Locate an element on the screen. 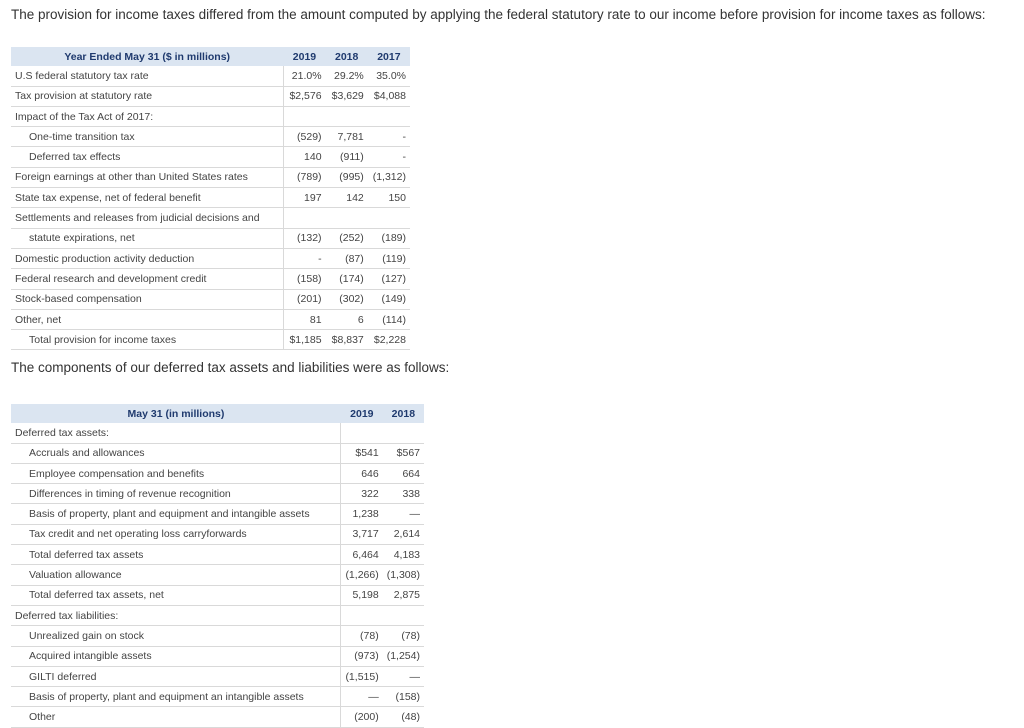 This screenshot has width=1024, height=728. cell-2018: (252) is located at coordinates (346, 238).